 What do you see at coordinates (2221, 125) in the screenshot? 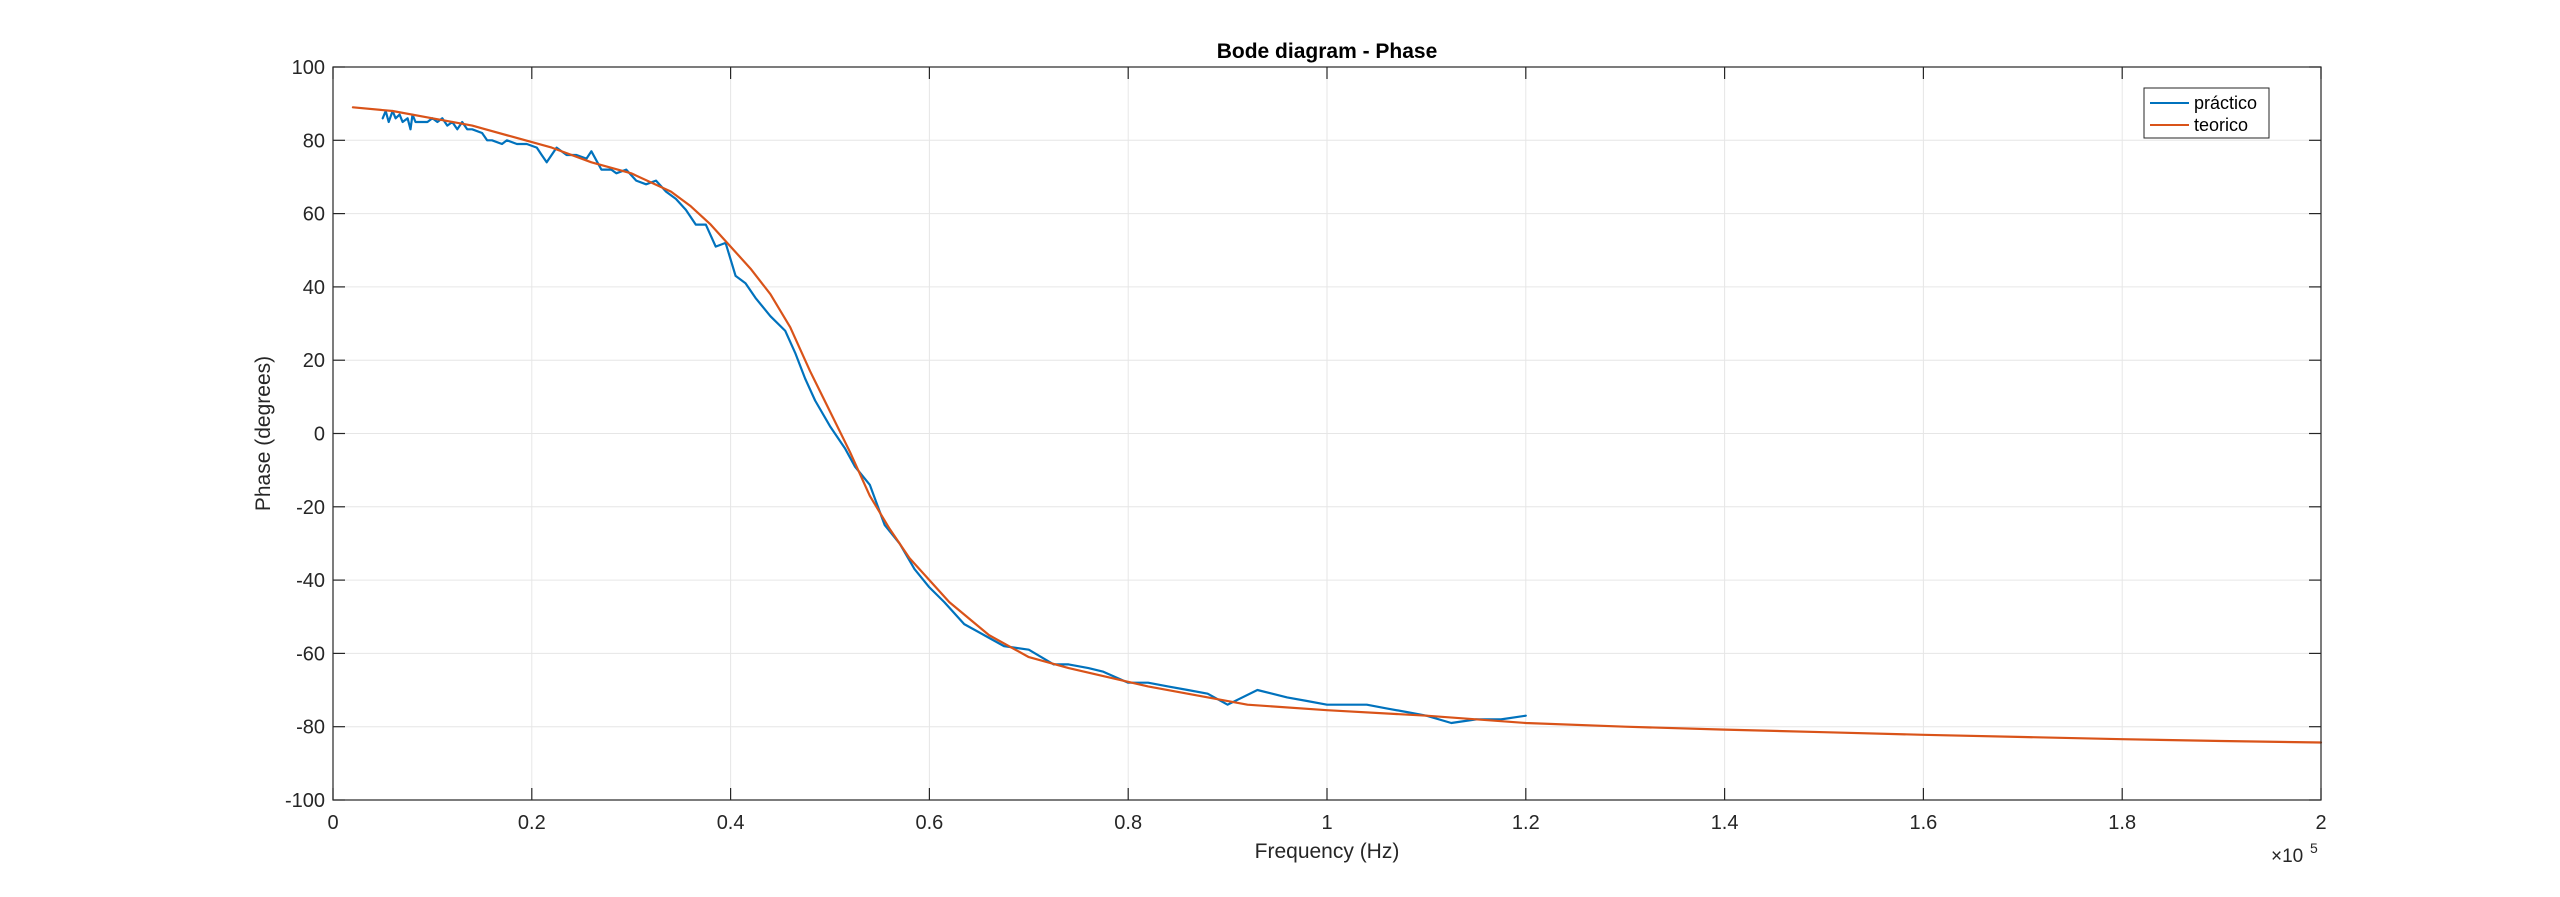
I see `legend-label-teorico: teorico` at bounding box center [2221, 125].